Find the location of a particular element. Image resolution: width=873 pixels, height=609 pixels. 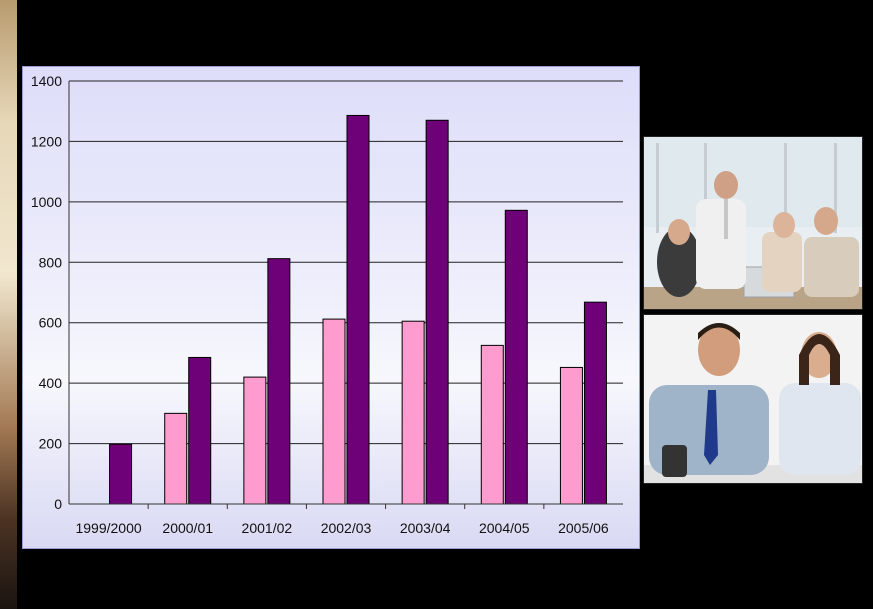

x-tick-label: 2000/01 is located at coordinates (187, 528).